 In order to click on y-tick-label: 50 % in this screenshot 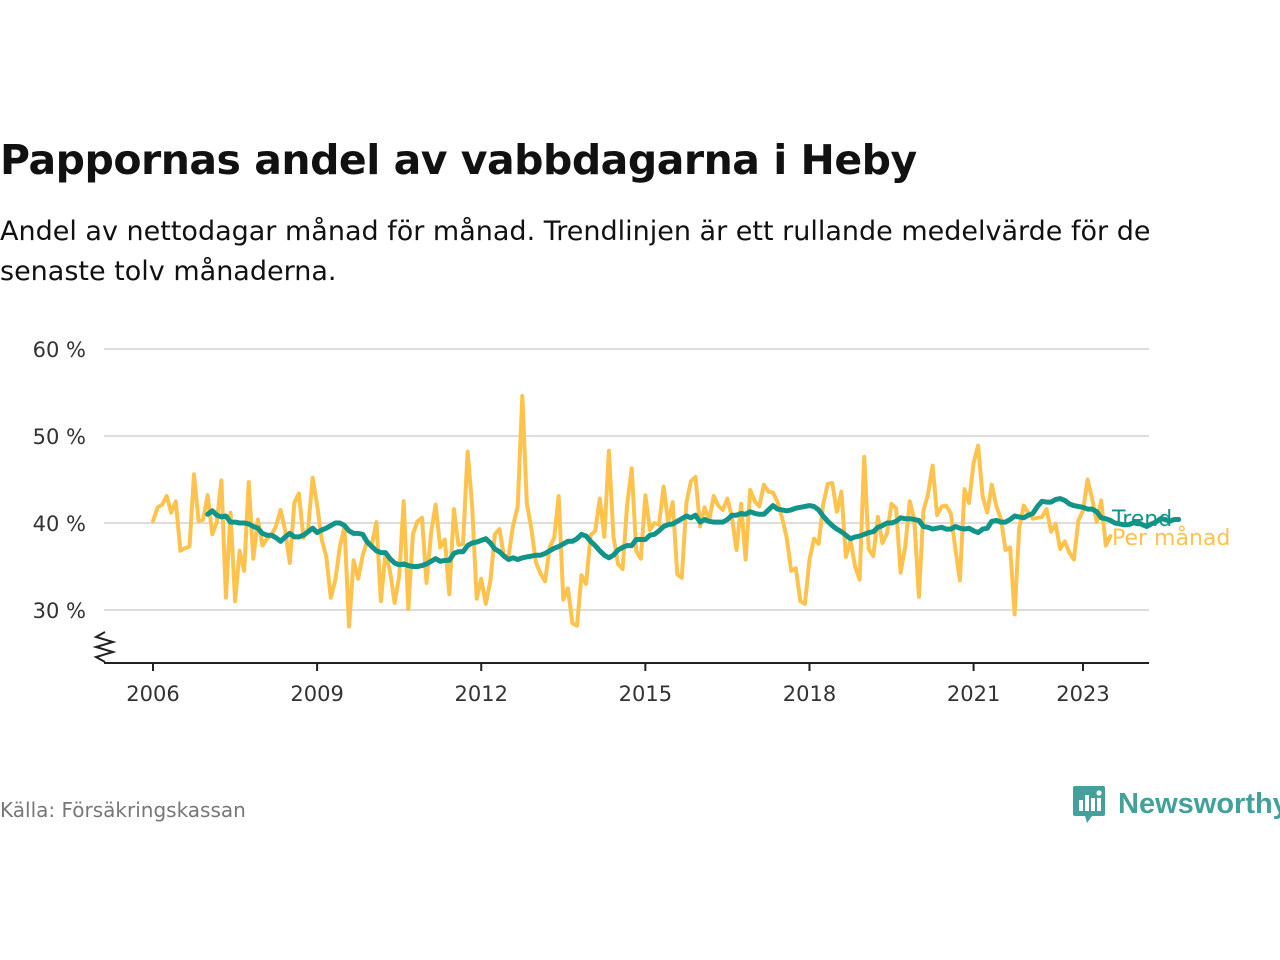, I will do `click(59, 437)`.